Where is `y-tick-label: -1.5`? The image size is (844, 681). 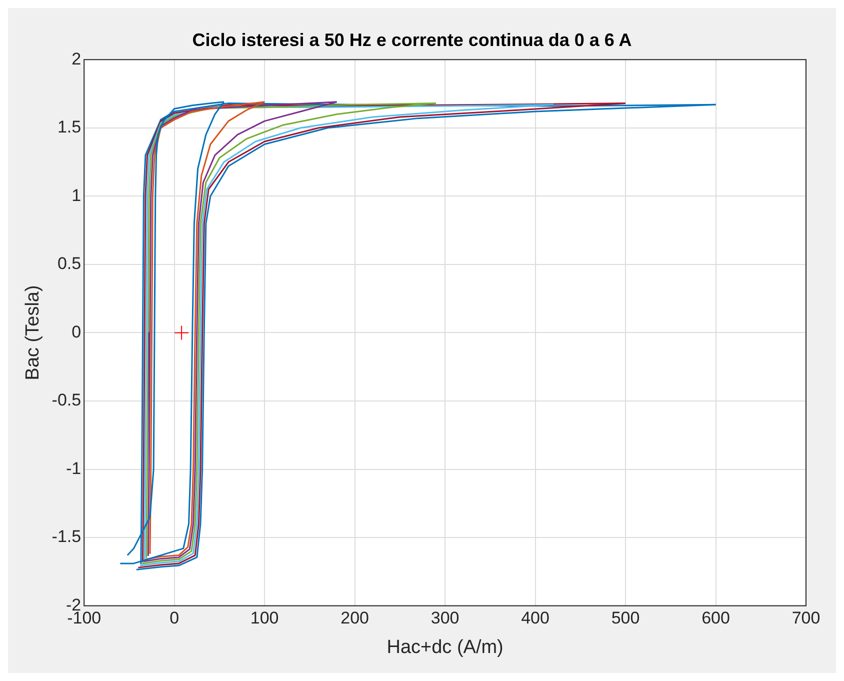
y-tick-label: -1.5 is located at coordinates (67, 536).